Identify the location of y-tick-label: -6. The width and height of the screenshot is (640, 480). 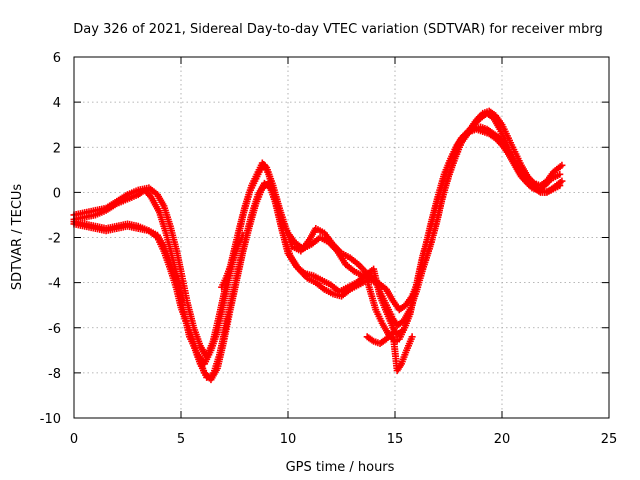
(54, 329).